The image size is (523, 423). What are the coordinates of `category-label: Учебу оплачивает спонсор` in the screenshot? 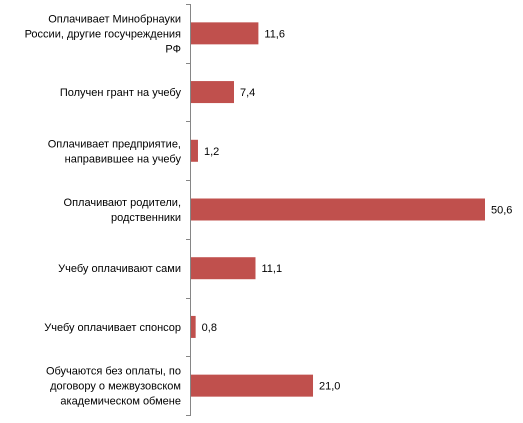 It's located at (112, 328).